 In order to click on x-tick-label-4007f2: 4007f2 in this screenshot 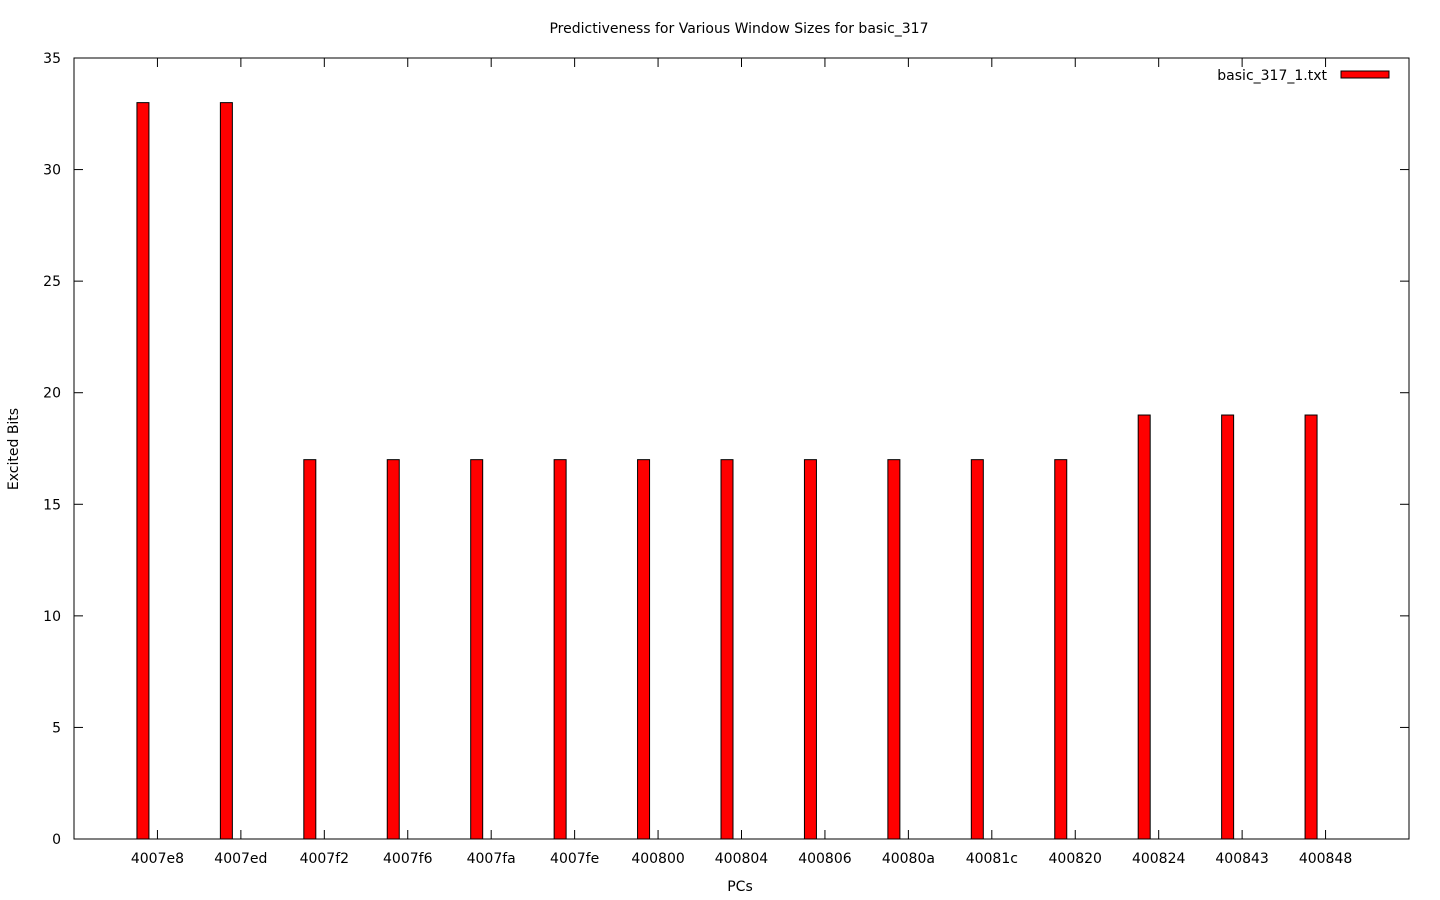, I will do `click(324, 859)`.